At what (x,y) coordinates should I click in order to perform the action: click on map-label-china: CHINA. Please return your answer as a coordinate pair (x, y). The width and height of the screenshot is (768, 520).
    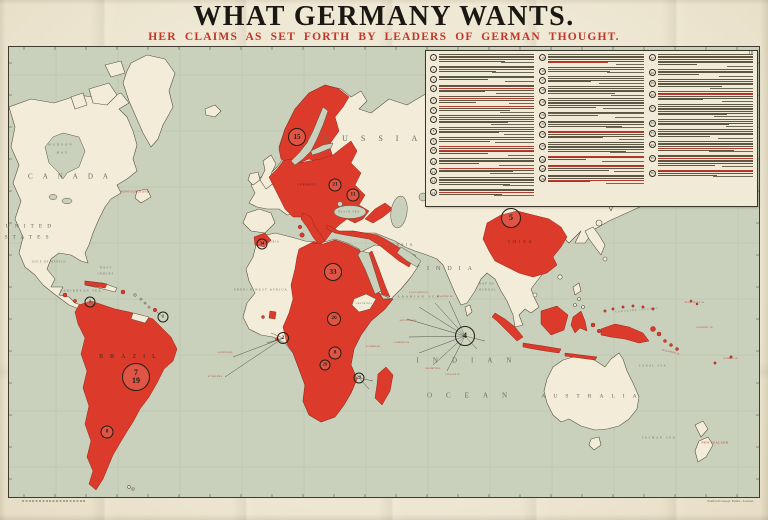
    Looking at the image, I should click on (521, 242).